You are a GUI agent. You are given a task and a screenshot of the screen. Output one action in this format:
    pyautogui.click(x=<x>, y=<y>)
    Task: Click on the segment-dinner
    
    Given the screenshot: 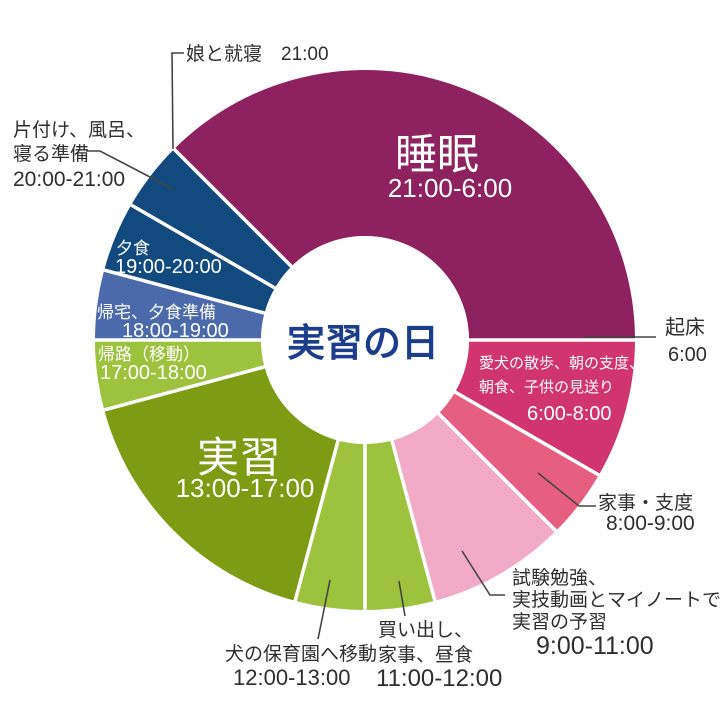 What is the action you would take?
    pyautogui.click(x=189, y=259)
    